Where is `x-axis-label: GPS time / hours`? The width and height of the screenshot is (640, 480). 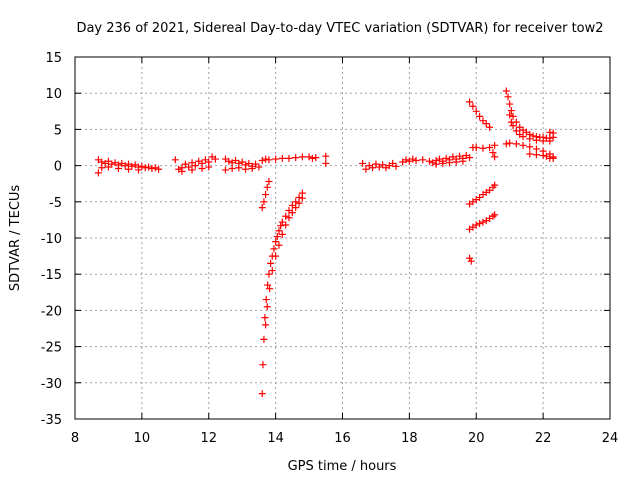
x-axis-label: GPS time / hours is located at coordinates (342, 466).